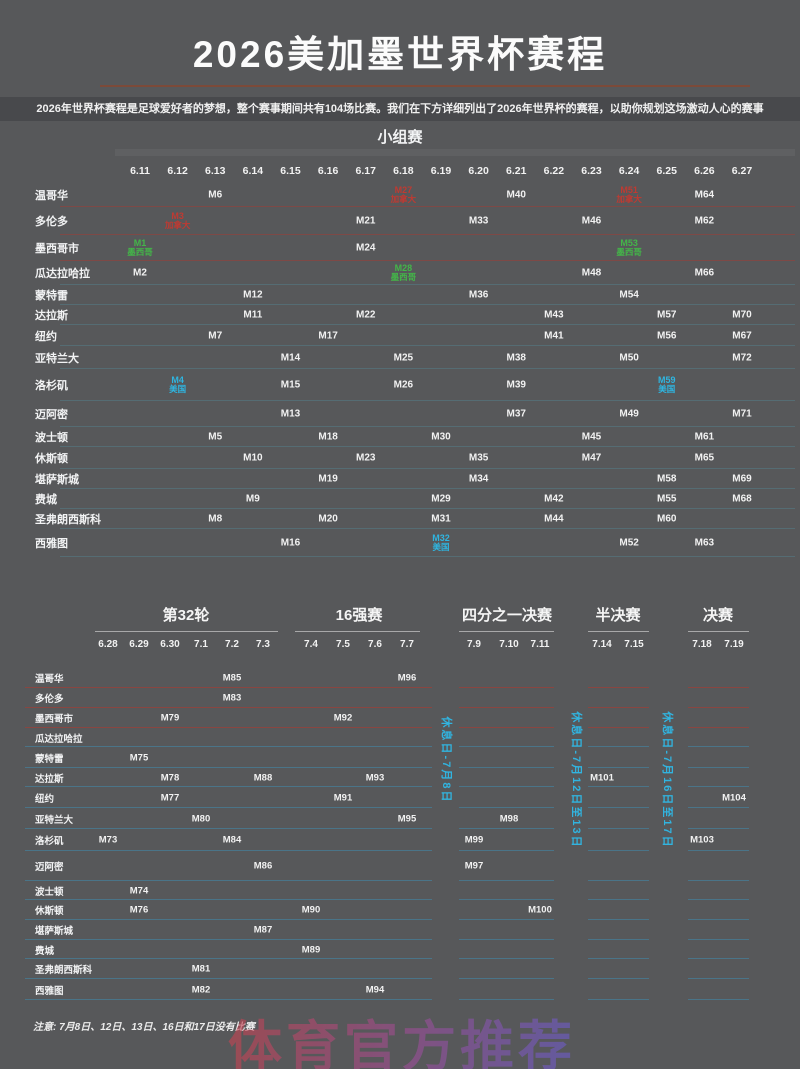 This screenshot has height=1069, width=800. What do you see at coordinates (375, 644) in the screenshot?
I see `date-label: 7.6` at bounding box center [375, 644].